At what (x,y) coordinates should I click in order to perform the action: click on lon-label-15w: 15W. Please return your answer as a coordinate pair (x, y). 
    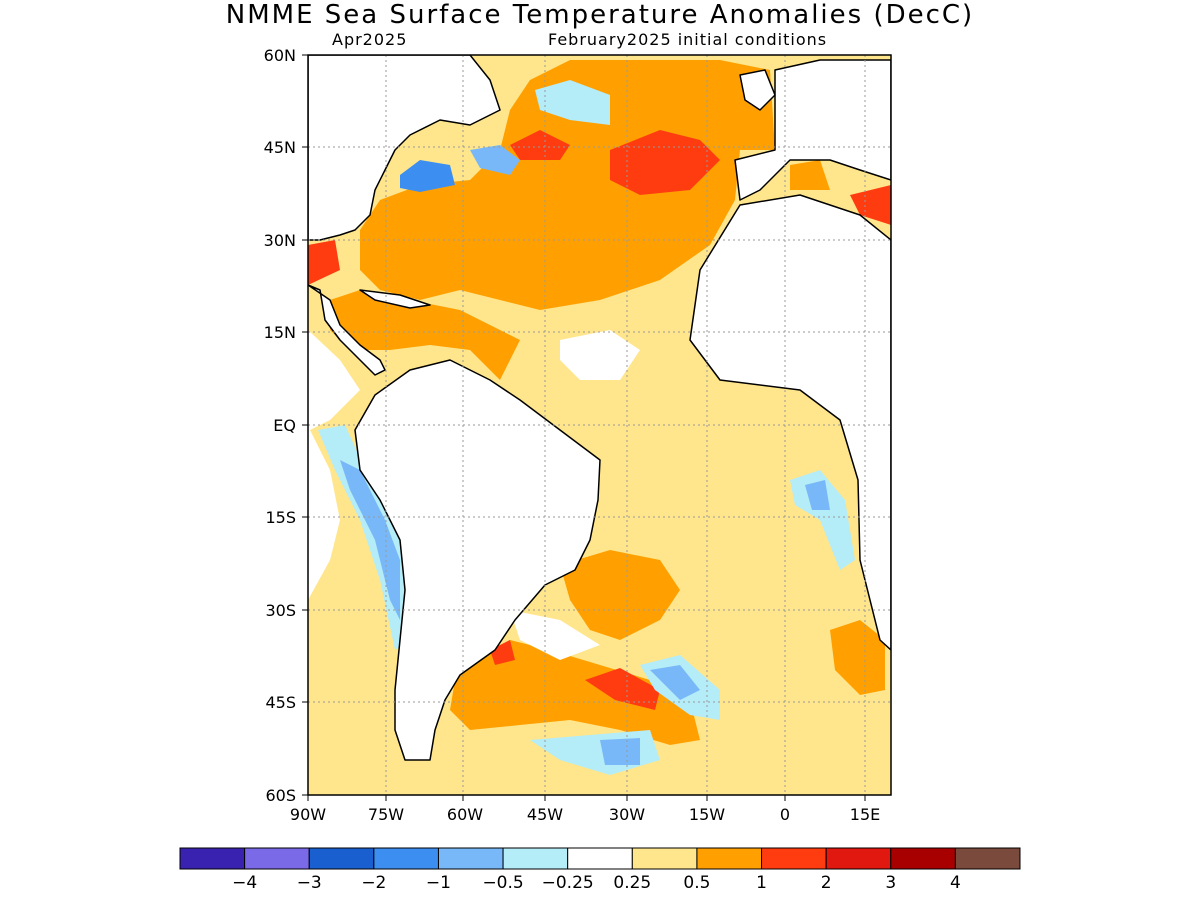
    Looking at the image, I should click on (707, 814).